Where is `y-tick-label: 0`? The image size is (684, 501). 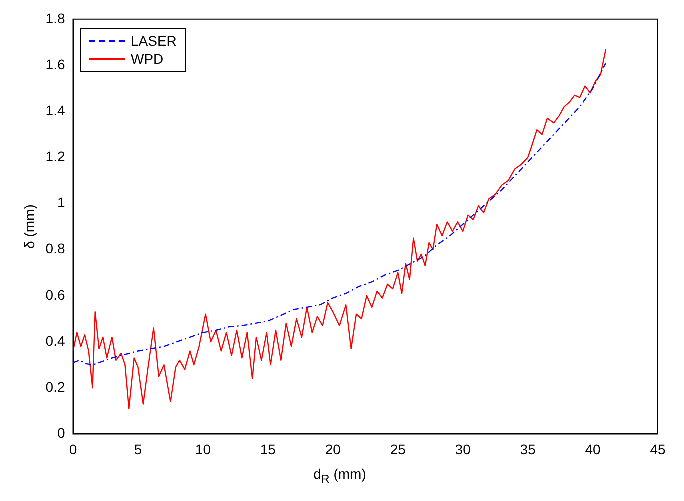 y-tick-label: 0 is located at coordinates (61, 433).